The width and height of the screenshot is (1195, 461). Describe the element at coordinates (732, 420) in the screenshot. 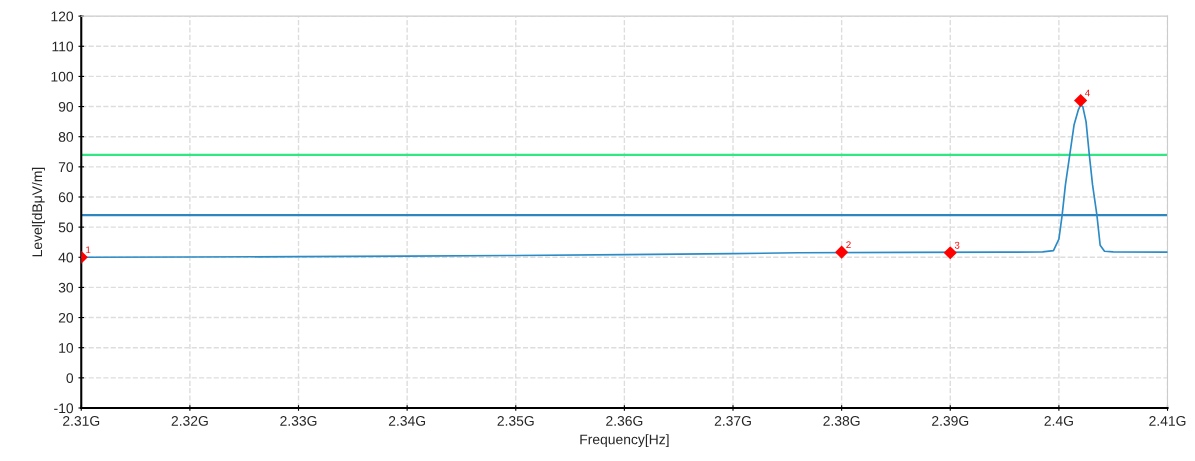

I see `x-tick-label: 2.37G` at that location.